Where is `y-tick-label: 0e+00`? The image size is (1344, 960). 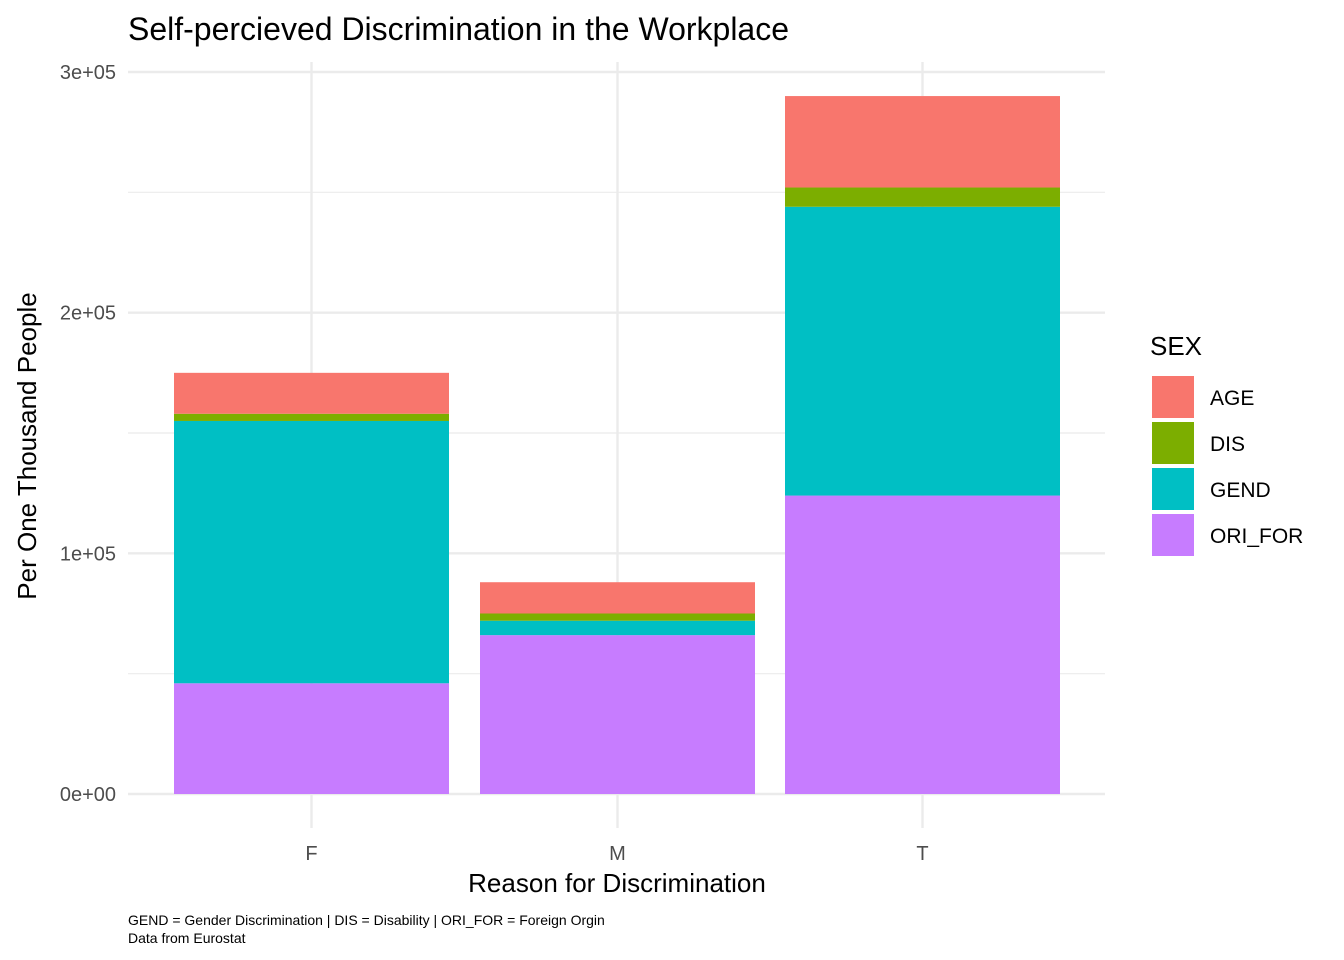
y-tick-label: 0e+00 is located at coordinates (88, 795).